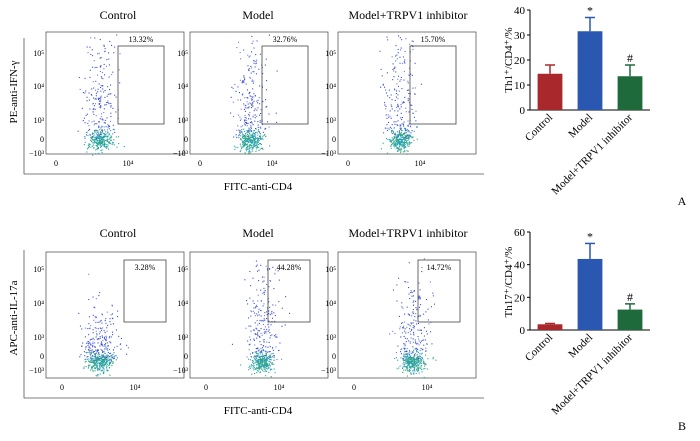  What do you see at coordinates (14, 317) in the screenshot?
I see `flow-b-ylabel: APC-anti-IL-17a` at bounding box center [14, 317].